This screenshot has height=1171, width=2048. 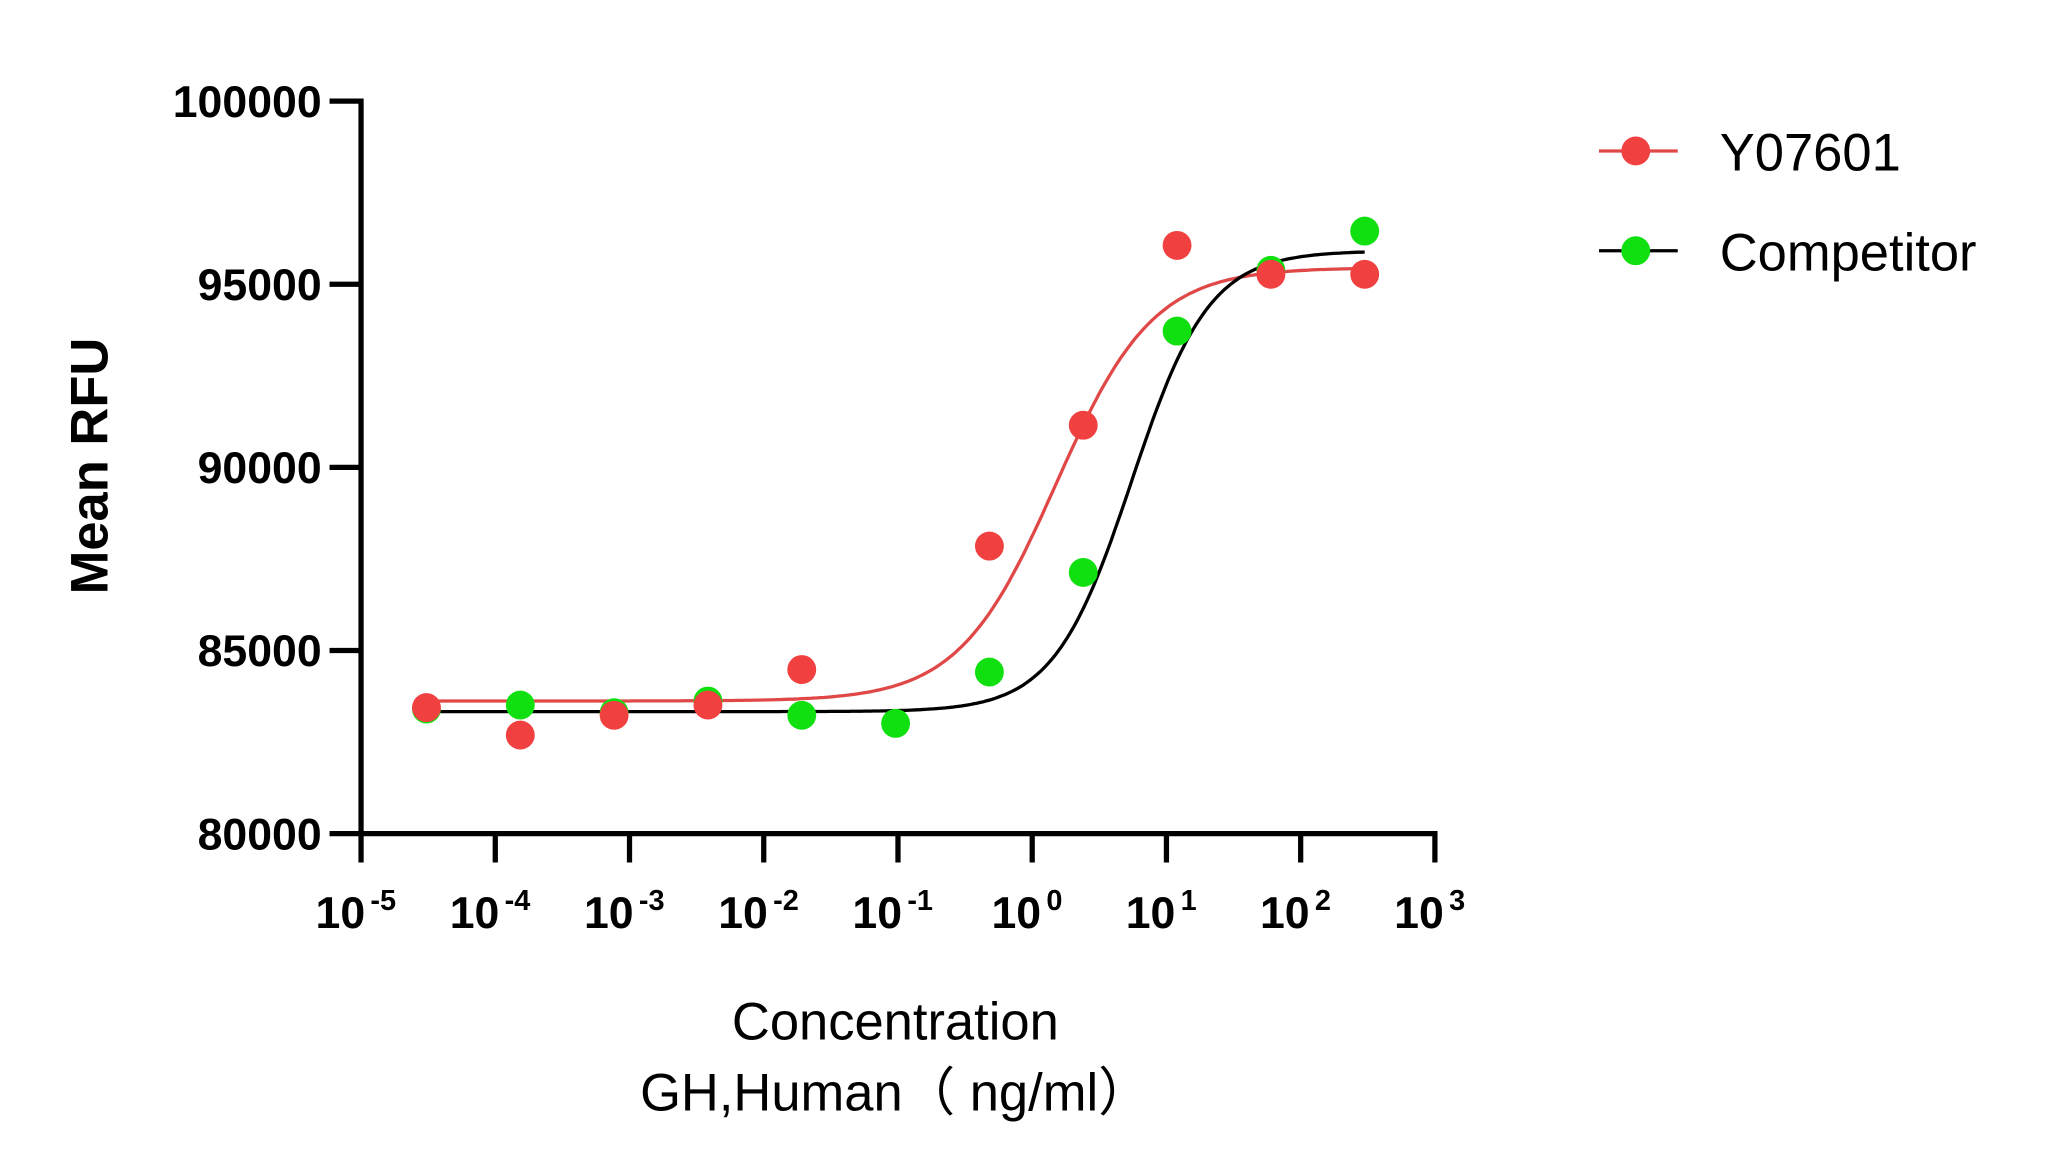 I want to click on x-tick-label: 10 3, so click(x=1429, y=911).